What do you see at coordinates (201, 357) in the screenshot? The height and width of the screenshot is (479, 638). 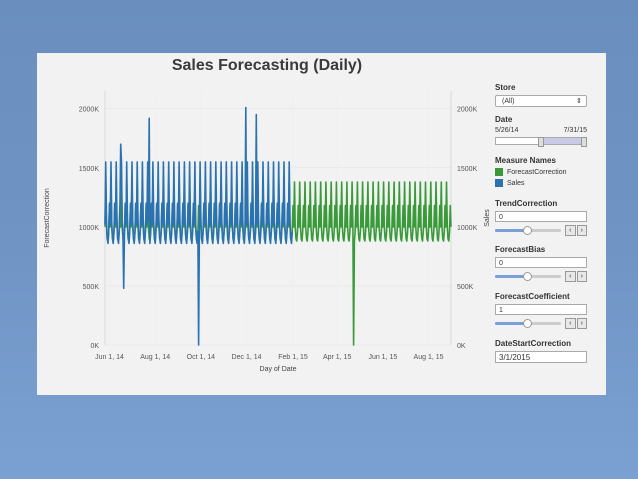 I see `x-tick-label: Oct 1, 14` at bounding box center [201, 357].